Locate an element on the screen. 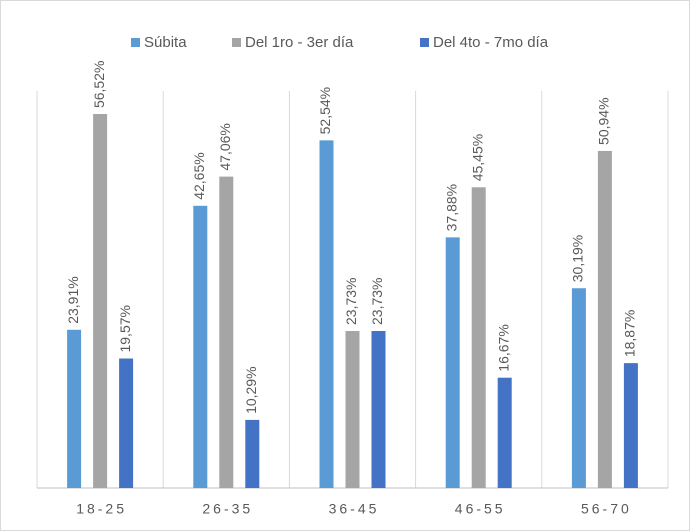 The height and width of the screenshot is (531, 690). data-label: 52,54% is located at coordinates (325, 110).